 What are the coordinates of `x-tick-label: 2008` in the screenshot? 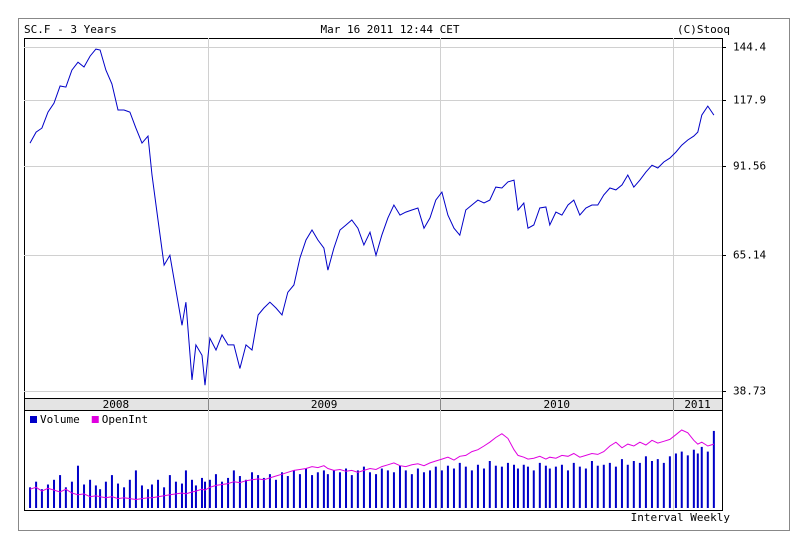 It's located at (116, 404).